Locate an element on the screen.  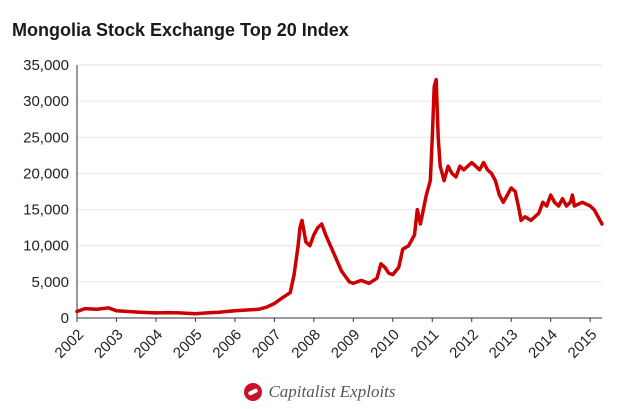
footer-brand: Capitalist Exploits is located at coordinates (320, 392).